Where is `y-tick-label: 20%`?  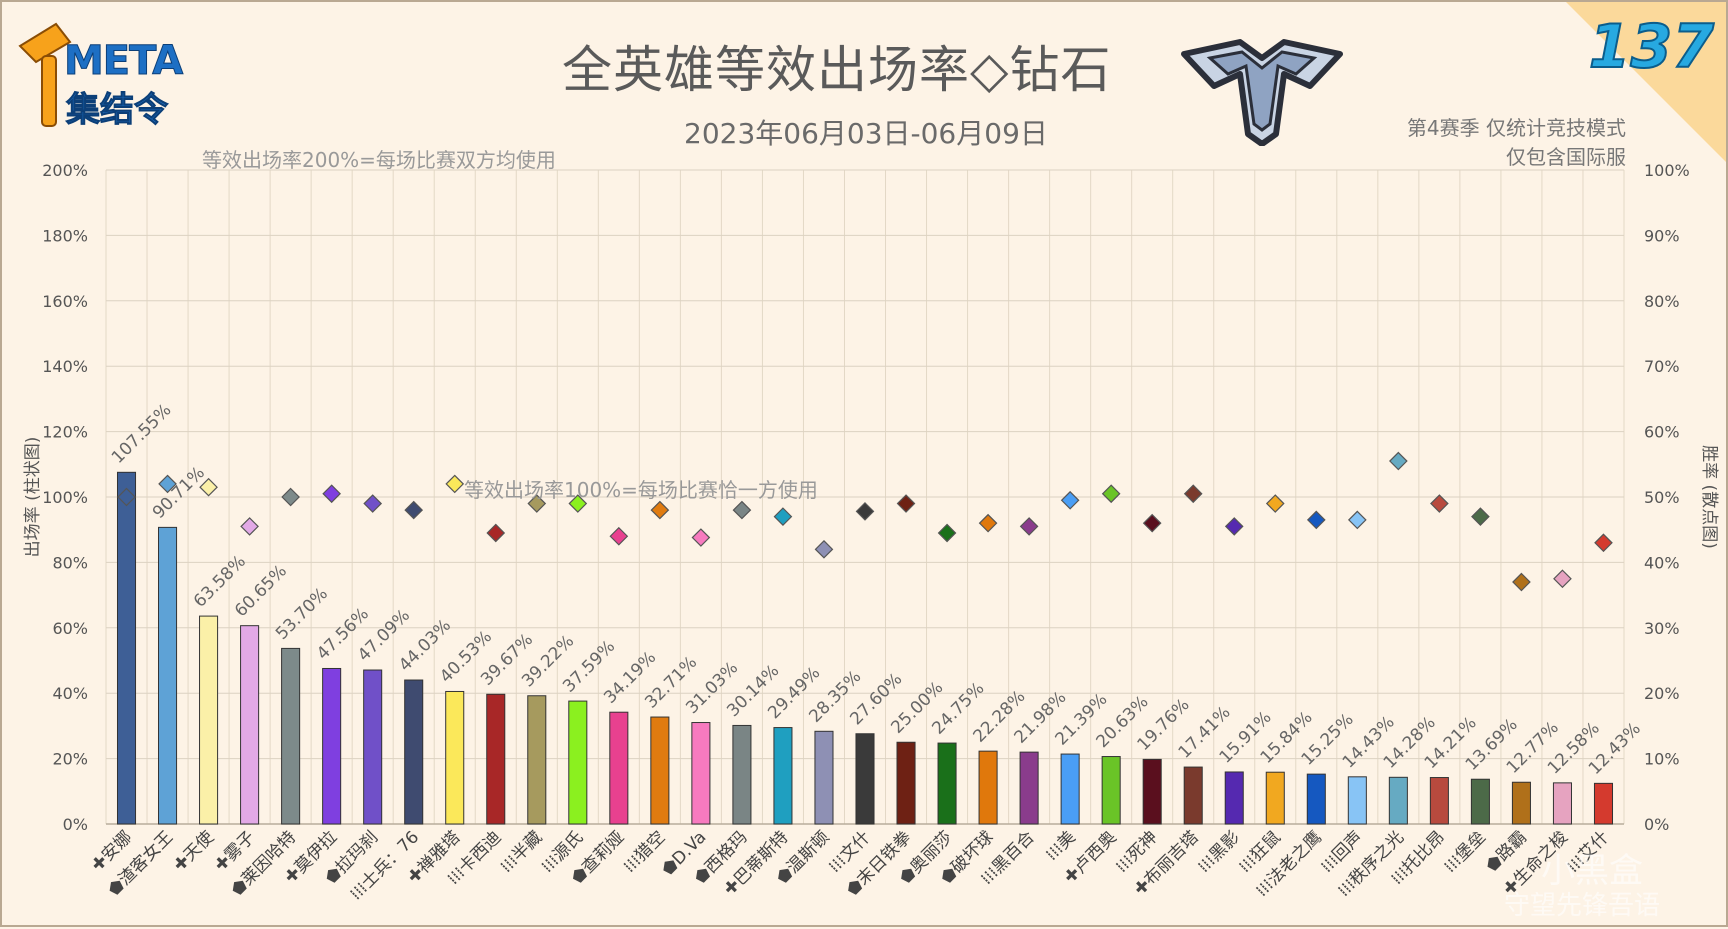 y-tick-label: 20% is located at coordinates (70, 759).